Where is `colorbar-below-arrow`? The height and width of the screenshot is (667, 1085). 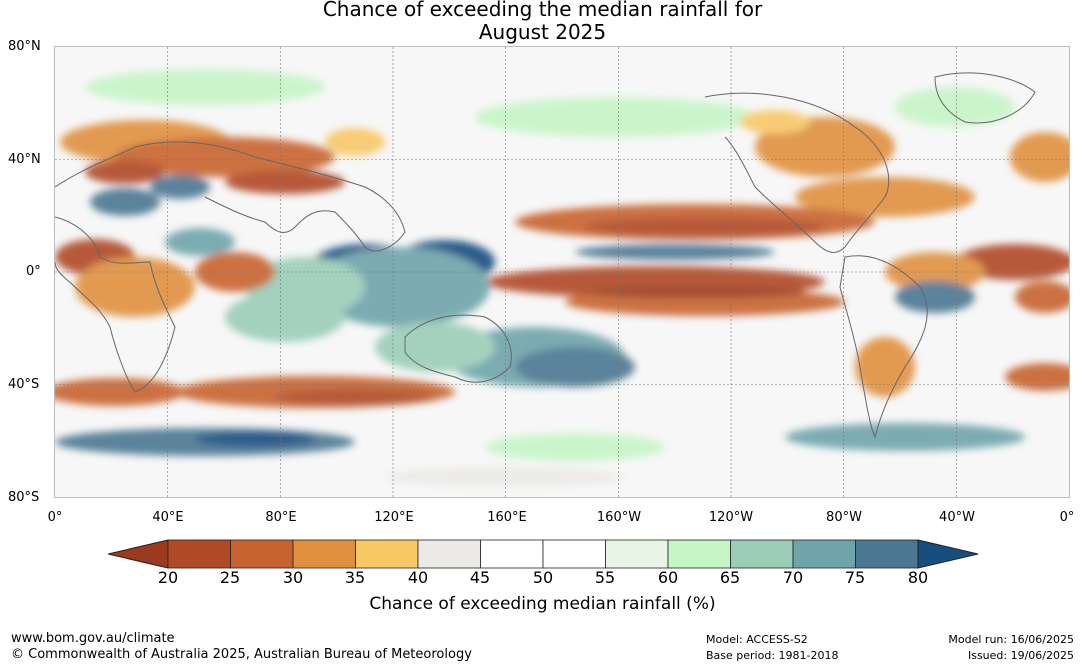
colorbar-below-arrow is located at coordinates (138, 554).